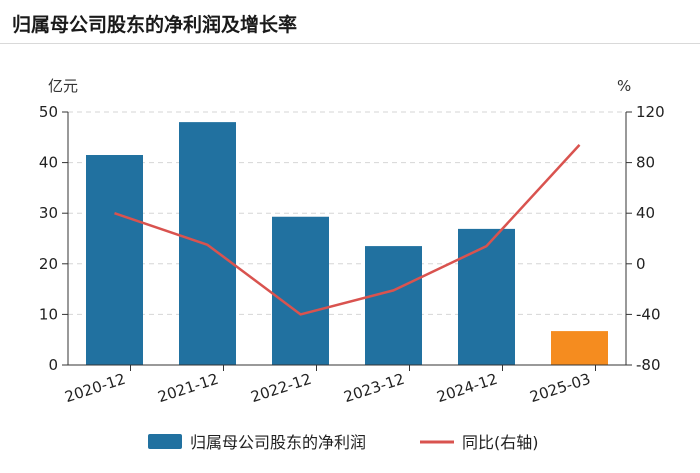 This screenshot has width=700, height=473. Describe the element at coordinates (350, 22) in the screenshot. I see `header: 归属母公司股东的净利润及增长率` at that location.